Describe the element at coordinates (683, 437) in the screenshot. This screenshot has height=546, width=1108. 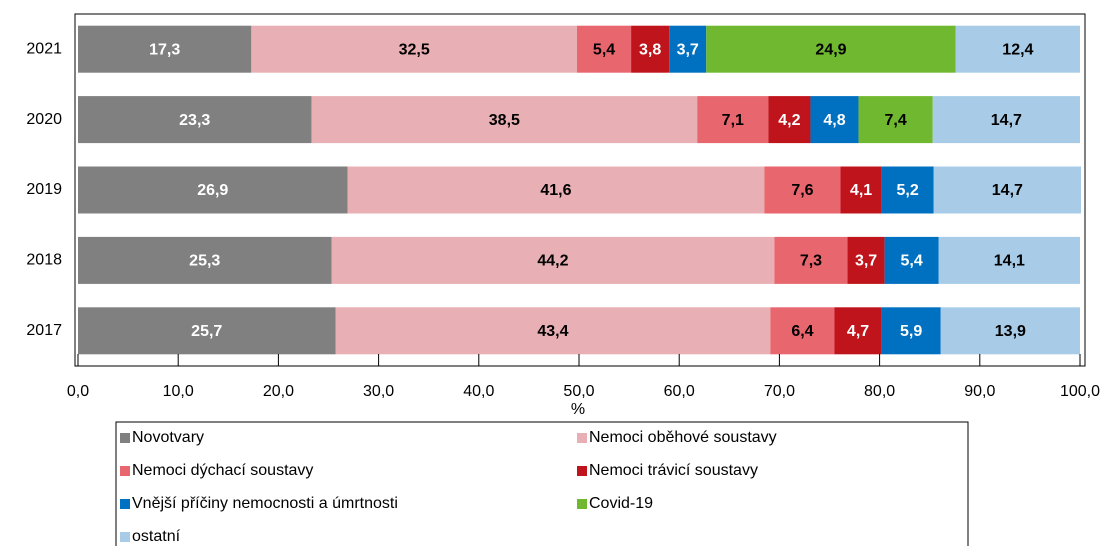
I see `legend-label: Nemoci oběhové soustavy` at that location.